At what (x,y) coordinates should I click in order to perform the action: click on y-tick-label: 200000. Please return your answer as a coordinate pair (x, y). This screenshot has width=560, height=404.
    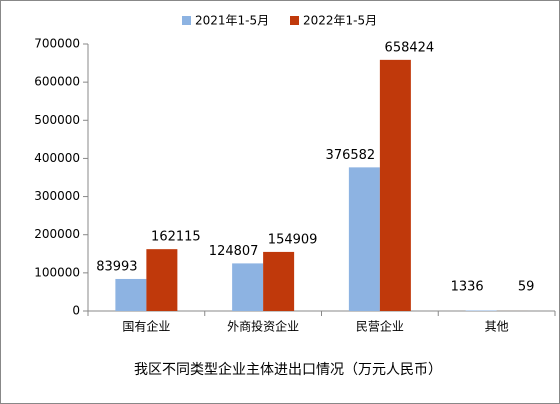
    Looking at the image, I should click on (57, 234).